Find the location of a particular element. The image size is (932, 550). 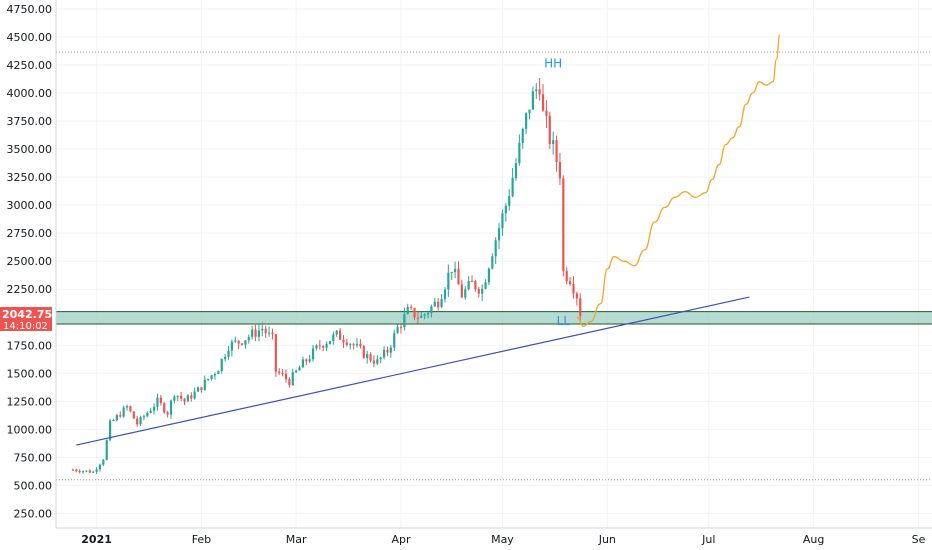

y-tick-label: 2500.00 is located at coordinates (30, 261).